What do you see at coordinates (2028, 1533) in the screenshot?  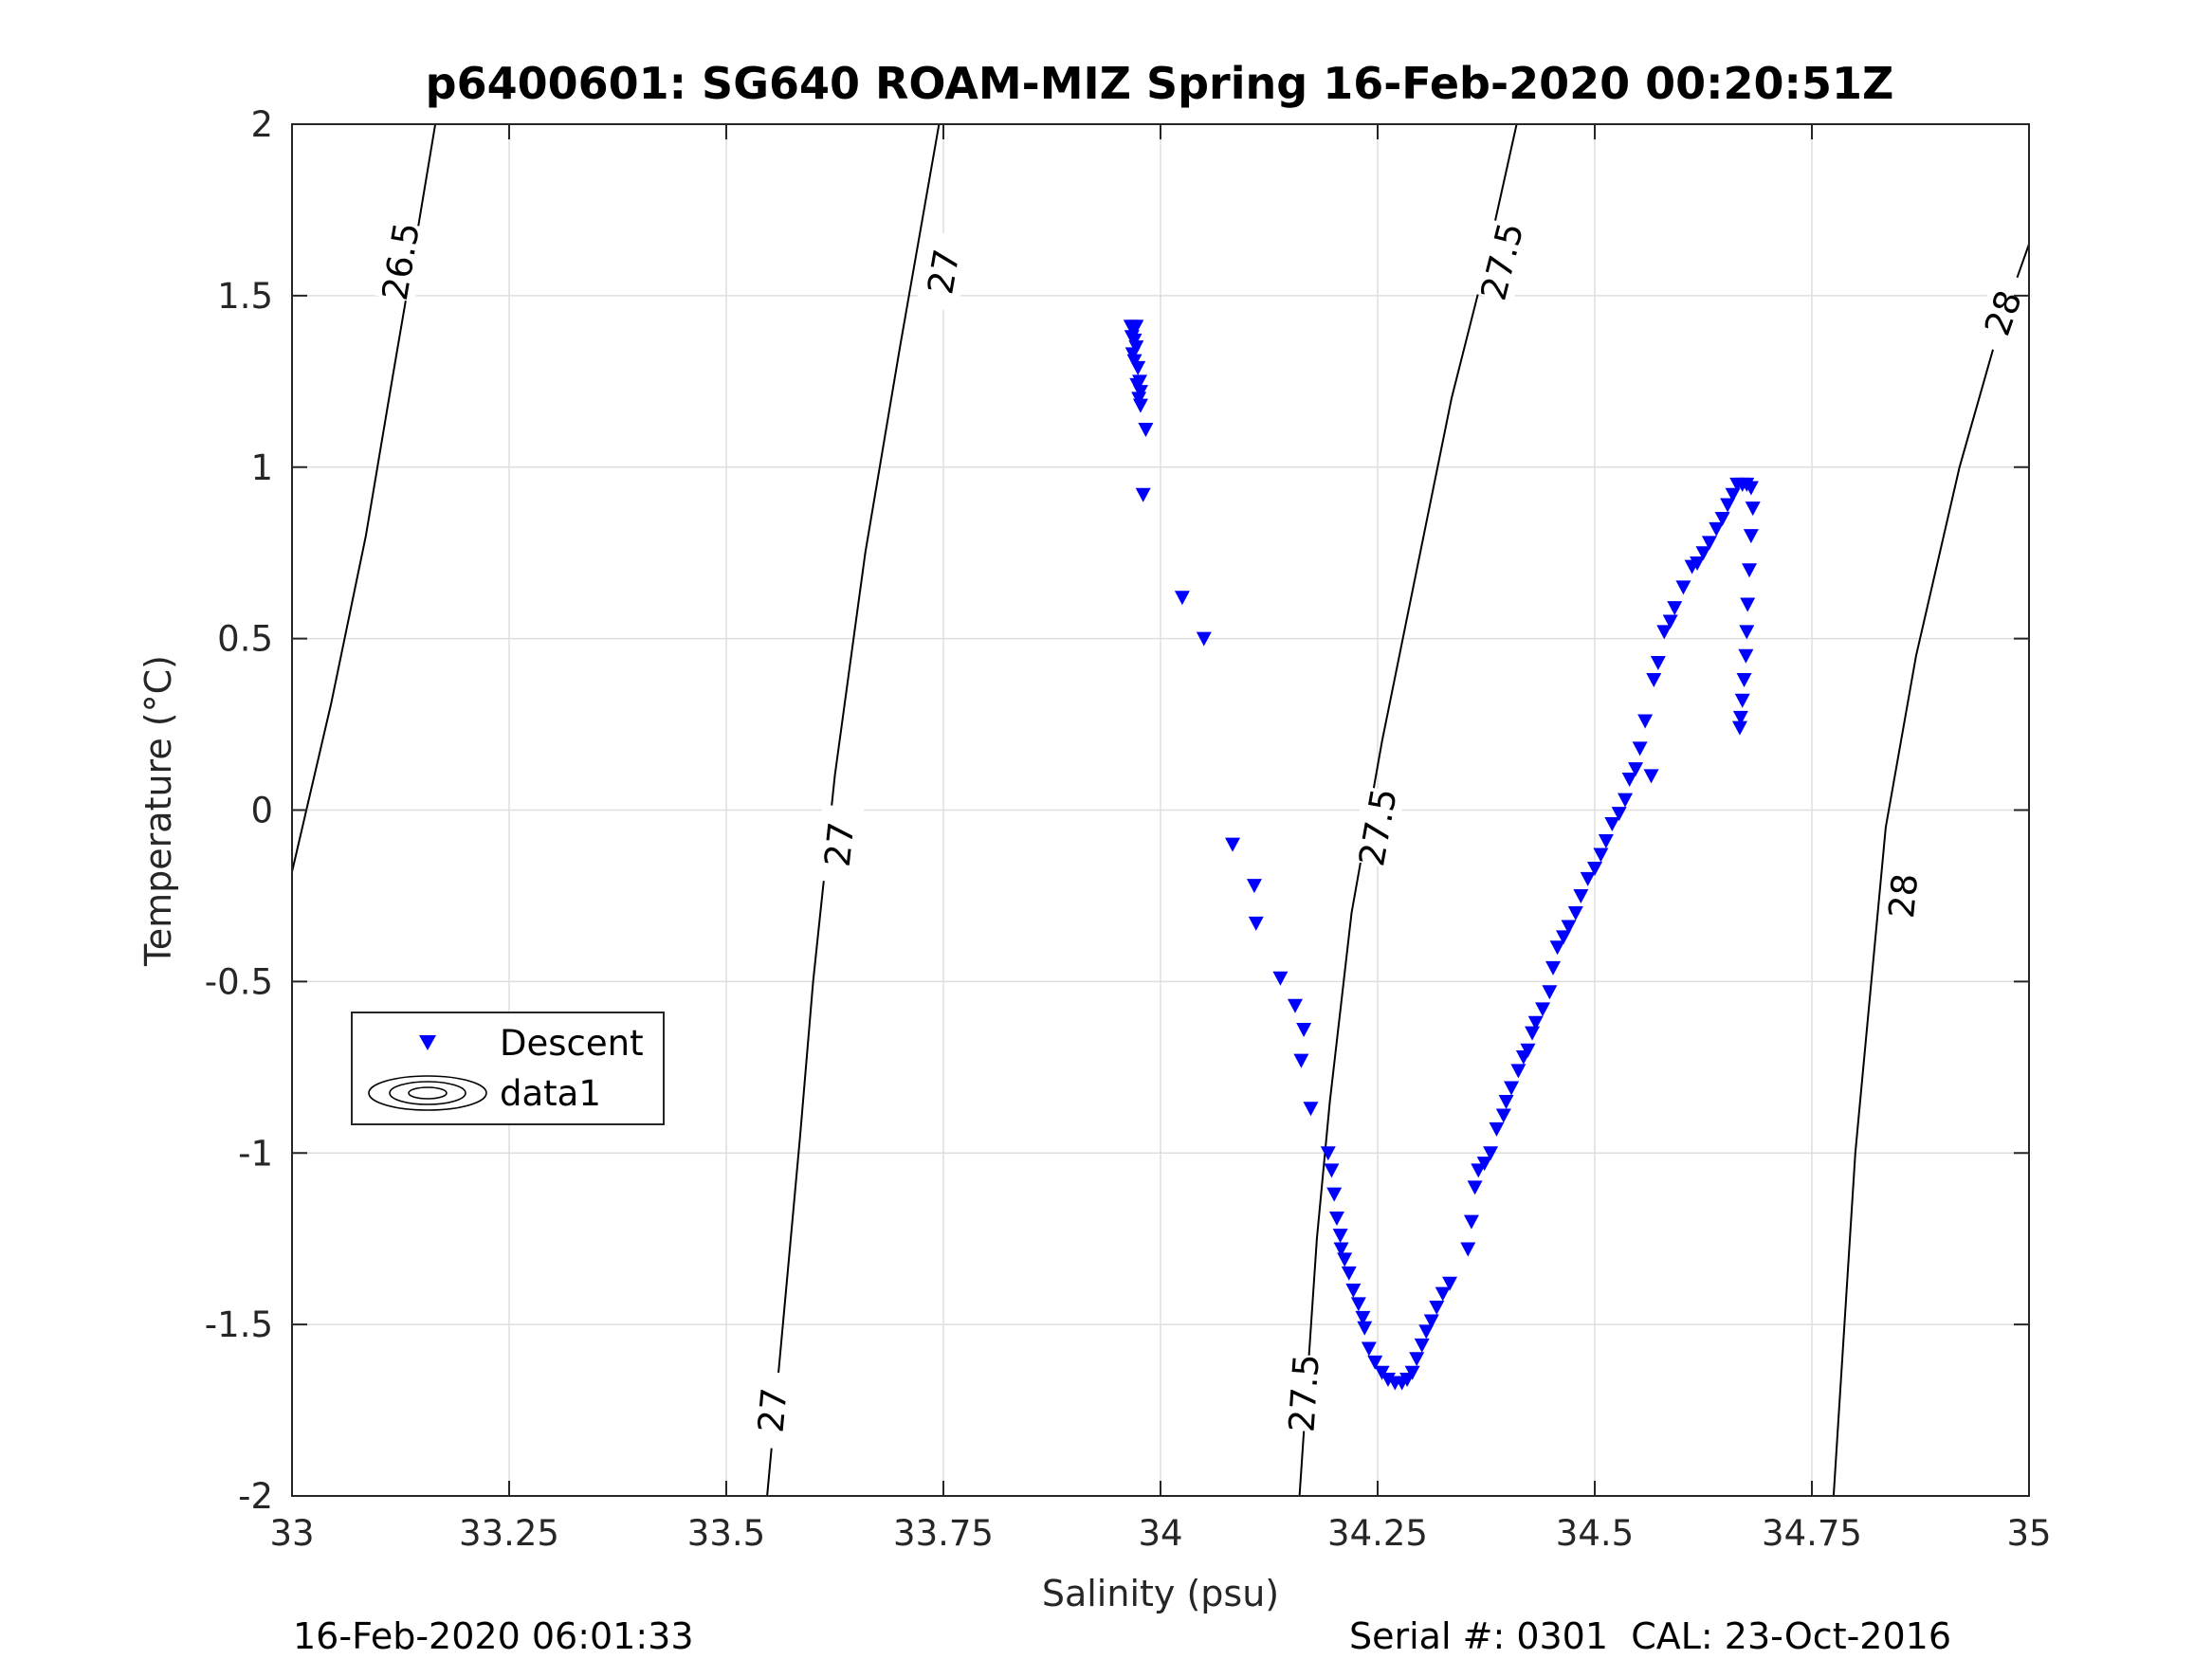 I see `x-tick-label: 35` at bounding box center [2028, 1533].